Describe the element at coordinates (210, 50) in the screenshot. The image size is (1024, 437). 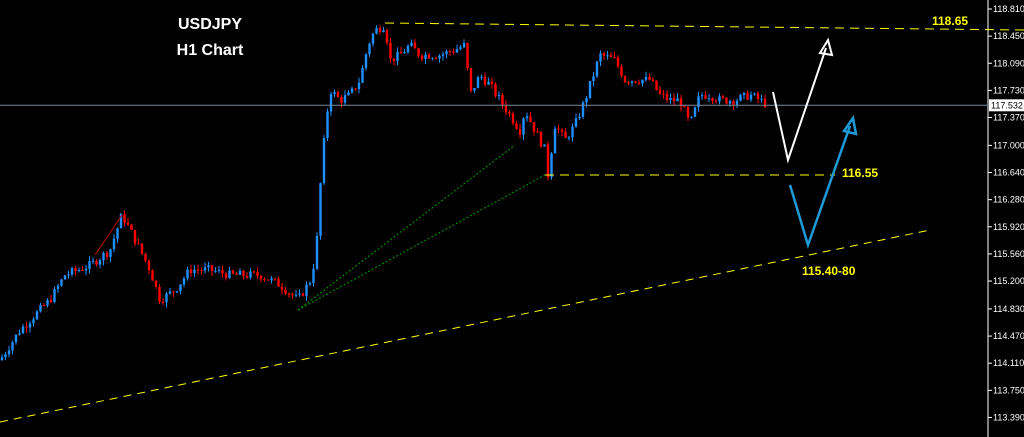
I see `chart-subtitle: H1 Chart` at that location.